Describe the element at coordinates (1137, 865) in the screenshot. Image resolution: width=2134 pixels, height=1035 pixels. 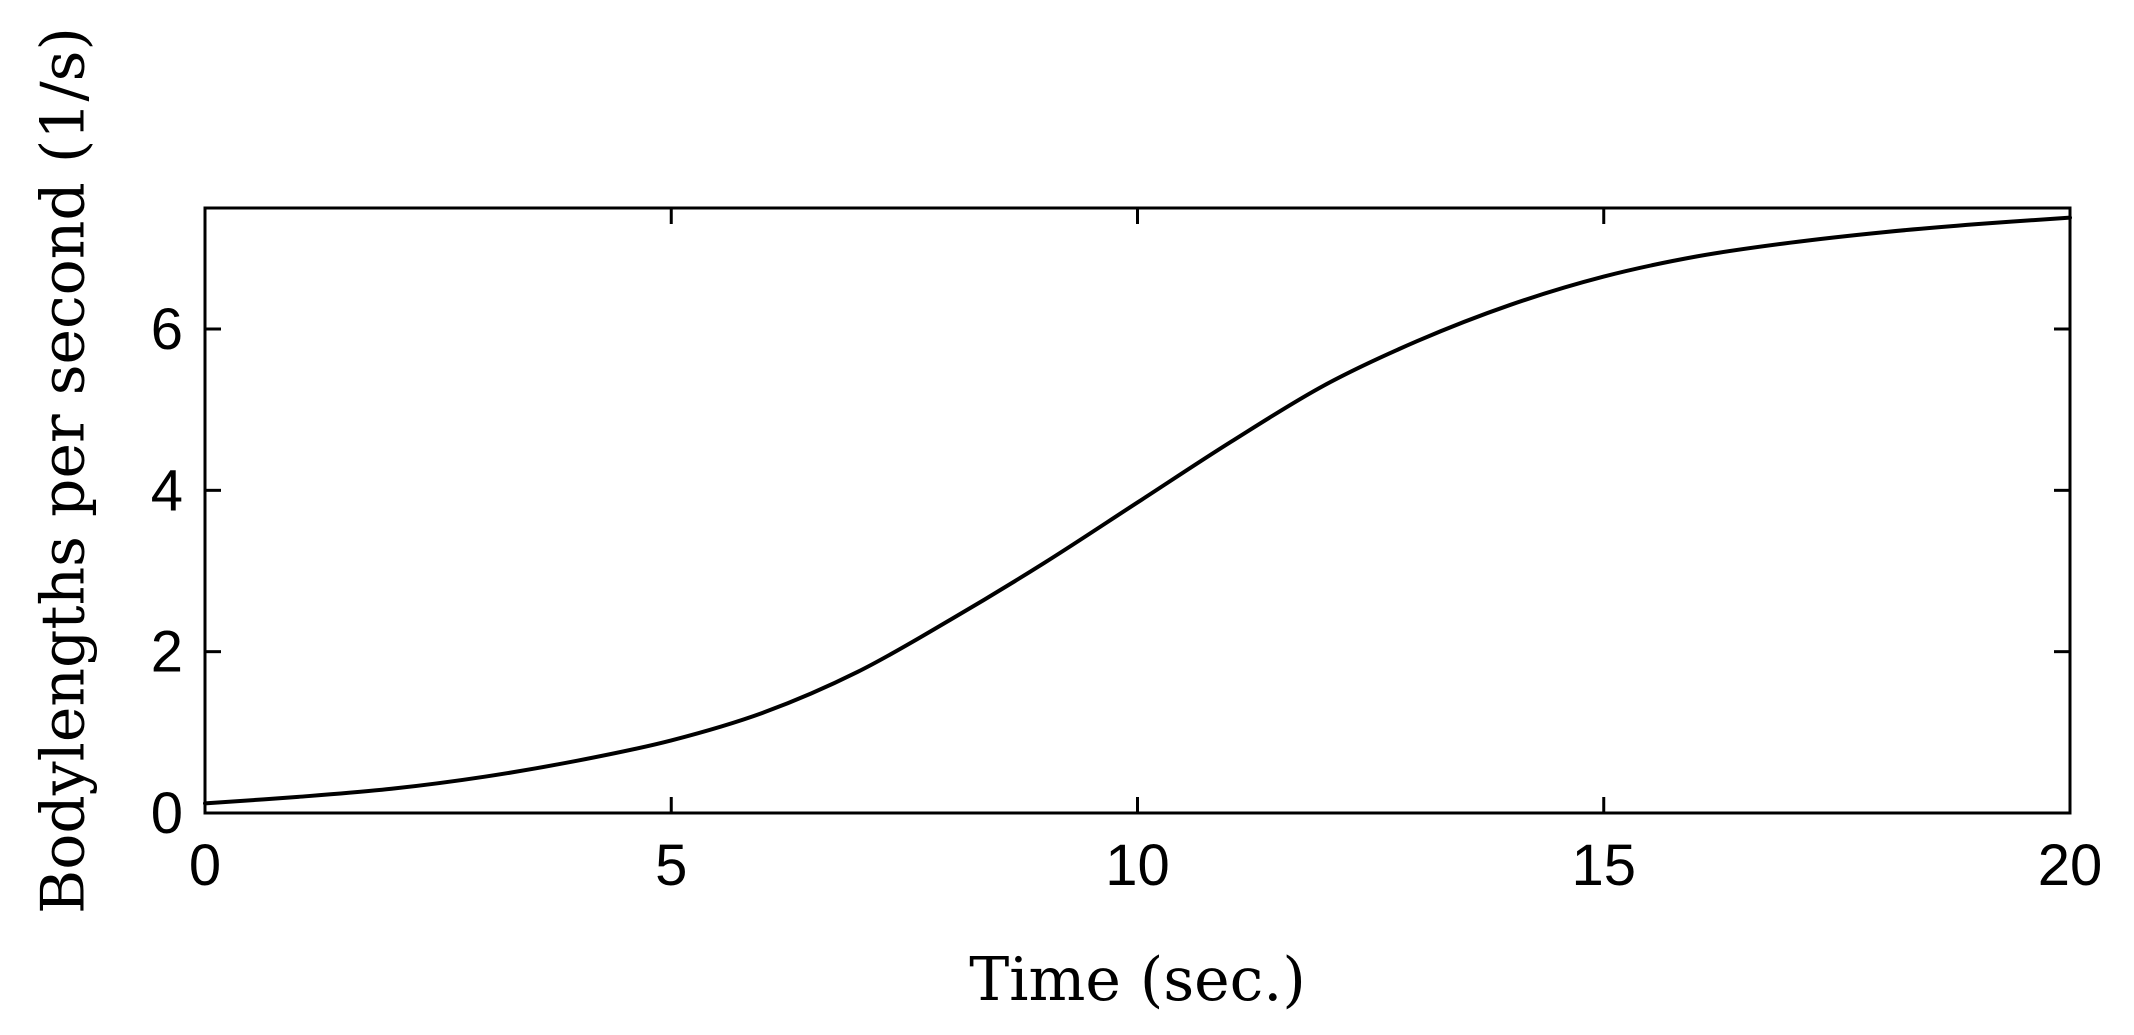
I see `x-tick-label: 10` at that location.